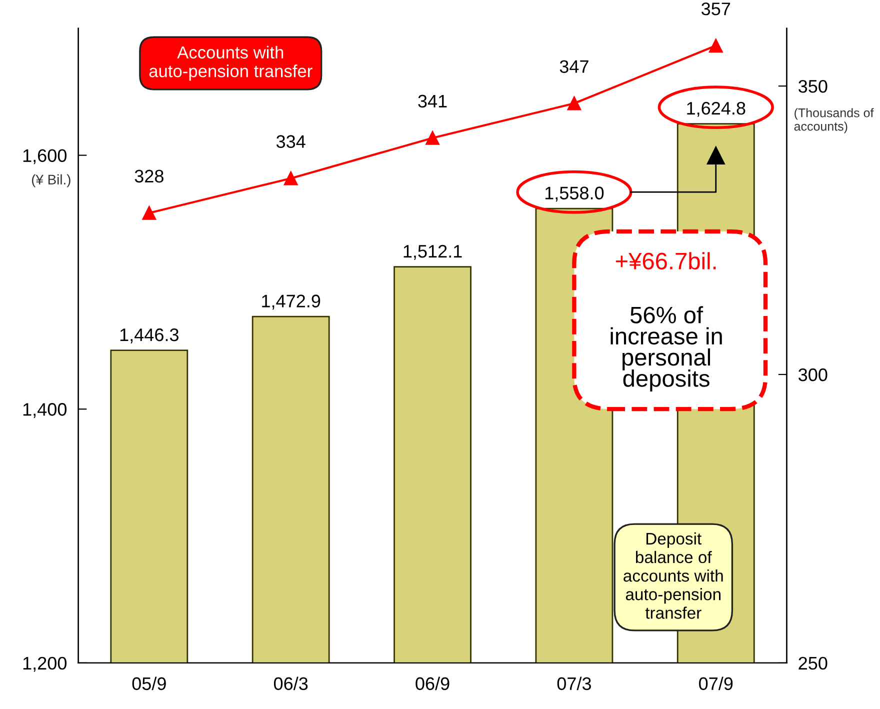 Image resolution: width=880 pixels, height=709 pixels. What do you see at coordinates (45, 664) in the screenshot?
I see `y-tick-label: 1,200` at bounding box center [45, 664].